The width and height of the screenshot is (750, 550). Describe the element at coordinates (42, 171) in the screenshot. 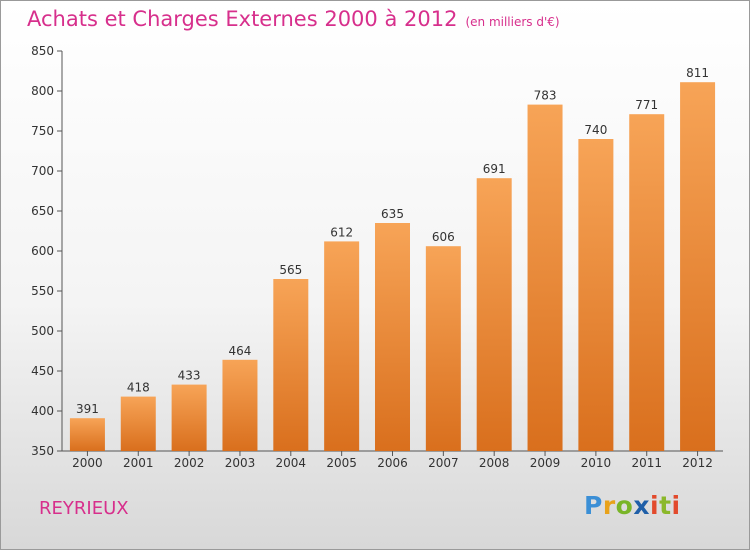

I see `y-tick-label: 700` at that location.